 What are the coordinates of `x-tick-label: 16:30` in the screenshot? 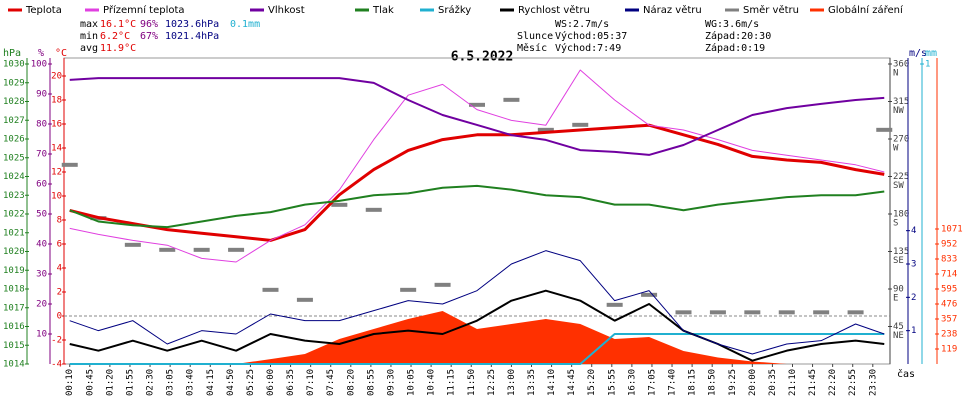 It's located at (632, 382).